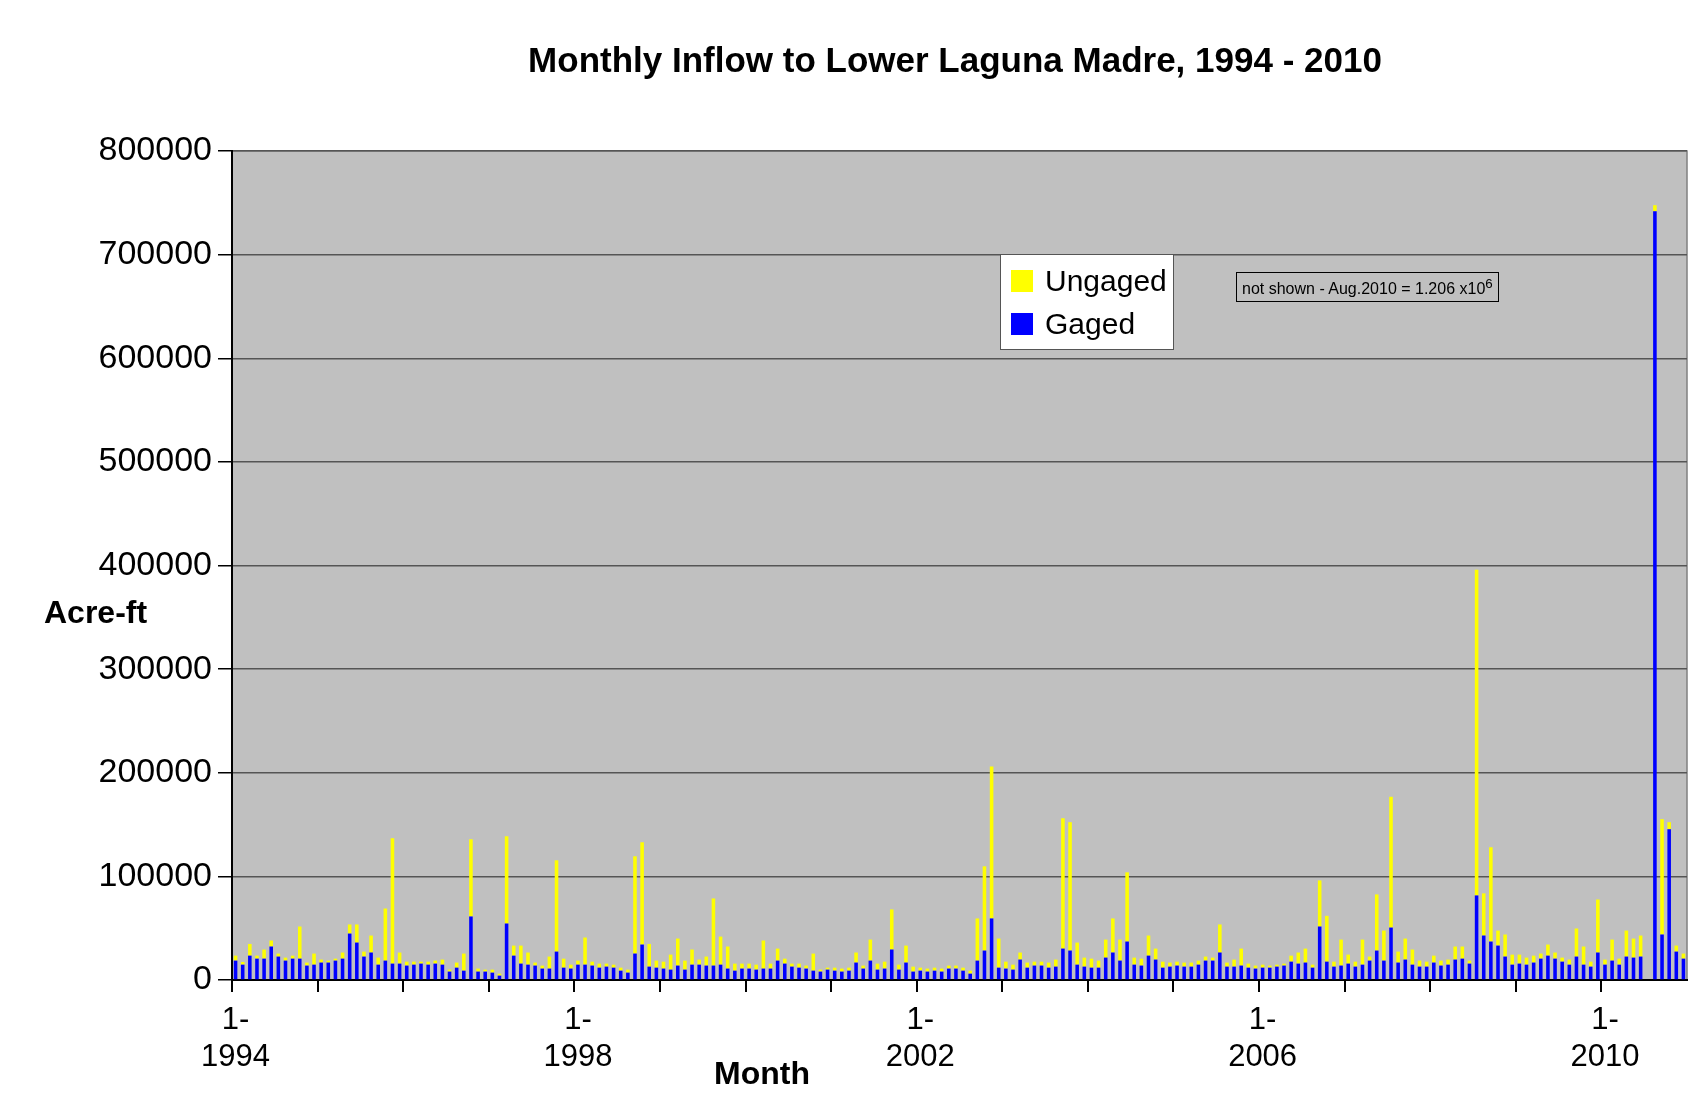 Image resolution: width=1696 pixels, height=1103 pixels. What do you see at coordinates (202, 977) in the screenshot?
I see `y-tick-label: 0` at bounding box center [202, 977].